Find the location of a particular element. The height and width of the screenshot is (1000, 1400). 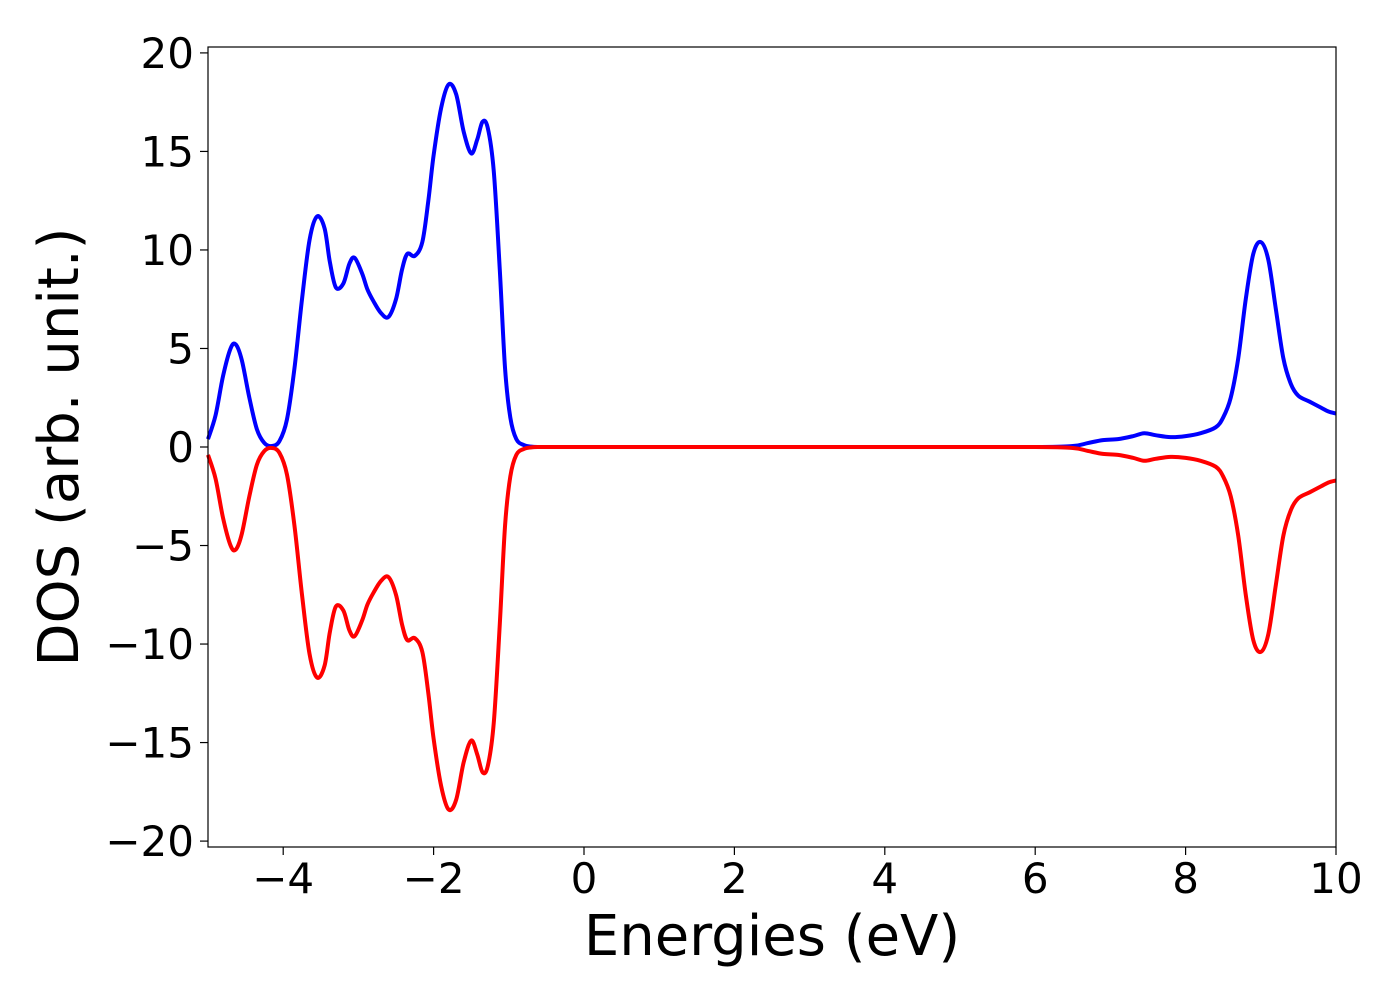

y-tick-label: 0 is located at coordinates (180, 447).